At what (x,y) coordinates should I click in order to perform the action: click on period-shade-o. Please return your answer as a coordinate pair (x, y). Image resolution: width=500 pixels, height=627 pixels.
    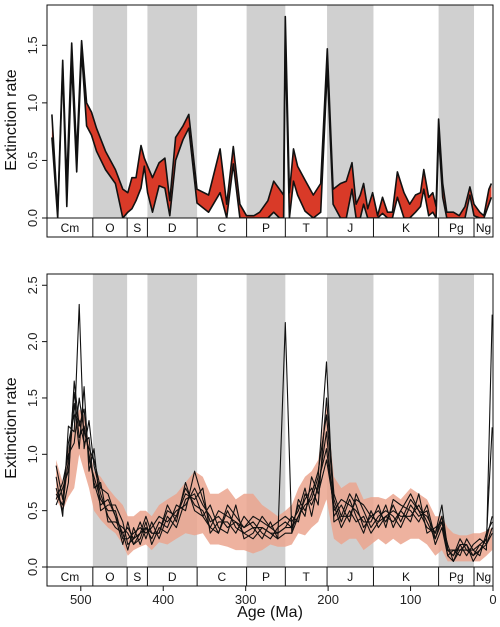
    Looking at the image, I should click on (110, 111).